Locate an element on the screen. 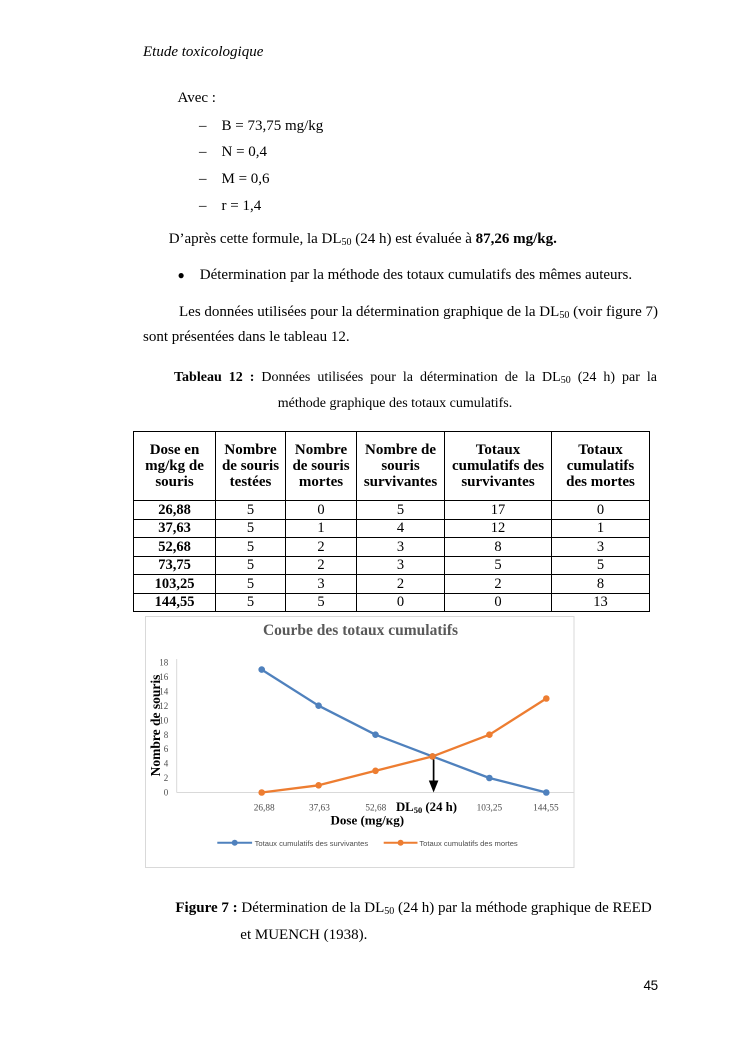 The width and height of the screenshot is (745, 1053). svg-text: 26,88 is located at coordinates (264, 808).